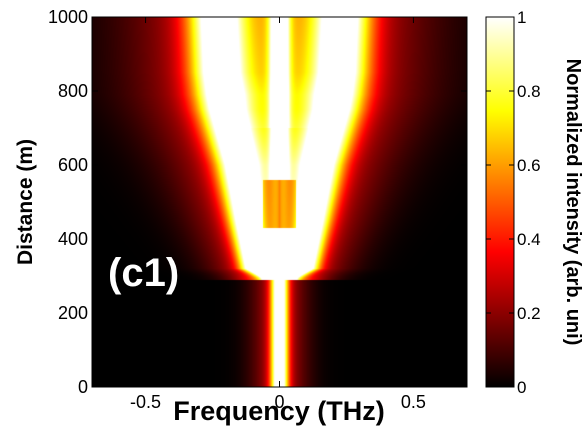 Image resolution: width=587 pixels, height=427 pixels. Describe the element at coordinates (73, 313) in the screenshot. I see `y-tick-label: 200` at that location.